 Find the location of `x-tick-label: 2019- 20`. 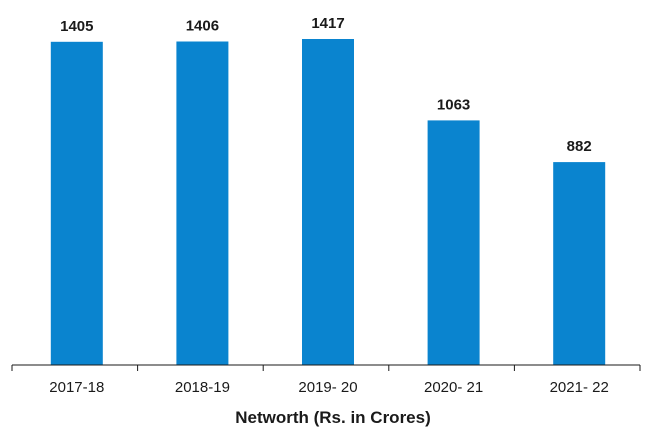

x-tick-label: 2019- 20 is located at coordinates (327, 387).